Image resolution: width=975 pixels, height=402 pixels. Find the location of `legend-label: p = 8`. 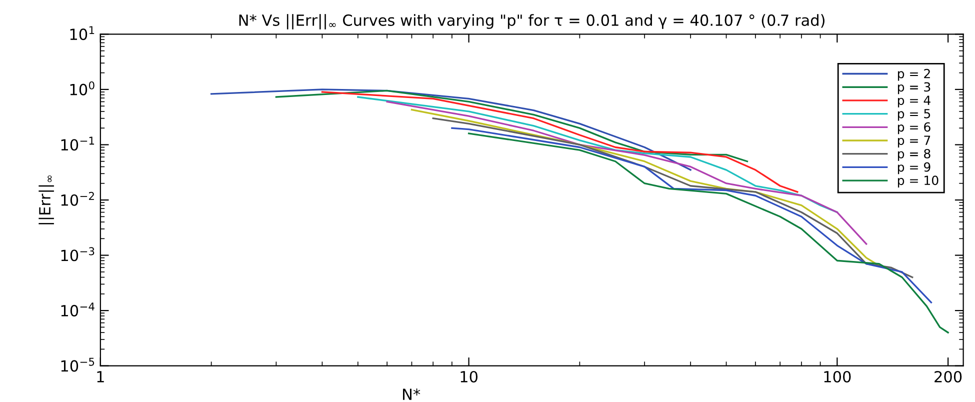

legend-label: p = 8 is located at coordinates (914, 154).